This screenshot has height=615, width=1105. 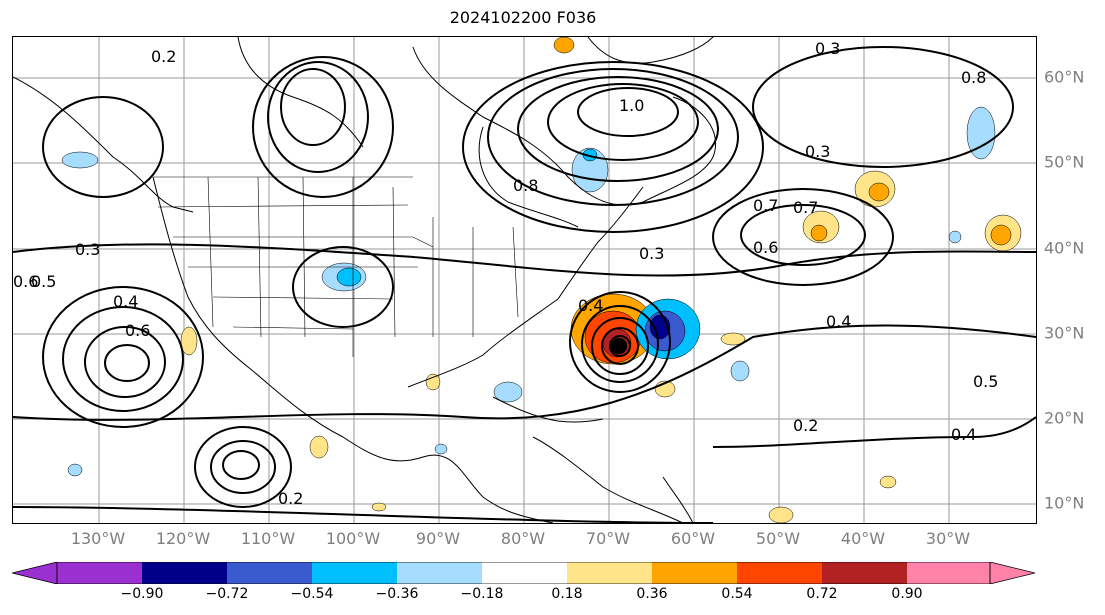 I want to click on lon-label: 90°W, so click(x=438, y=538).